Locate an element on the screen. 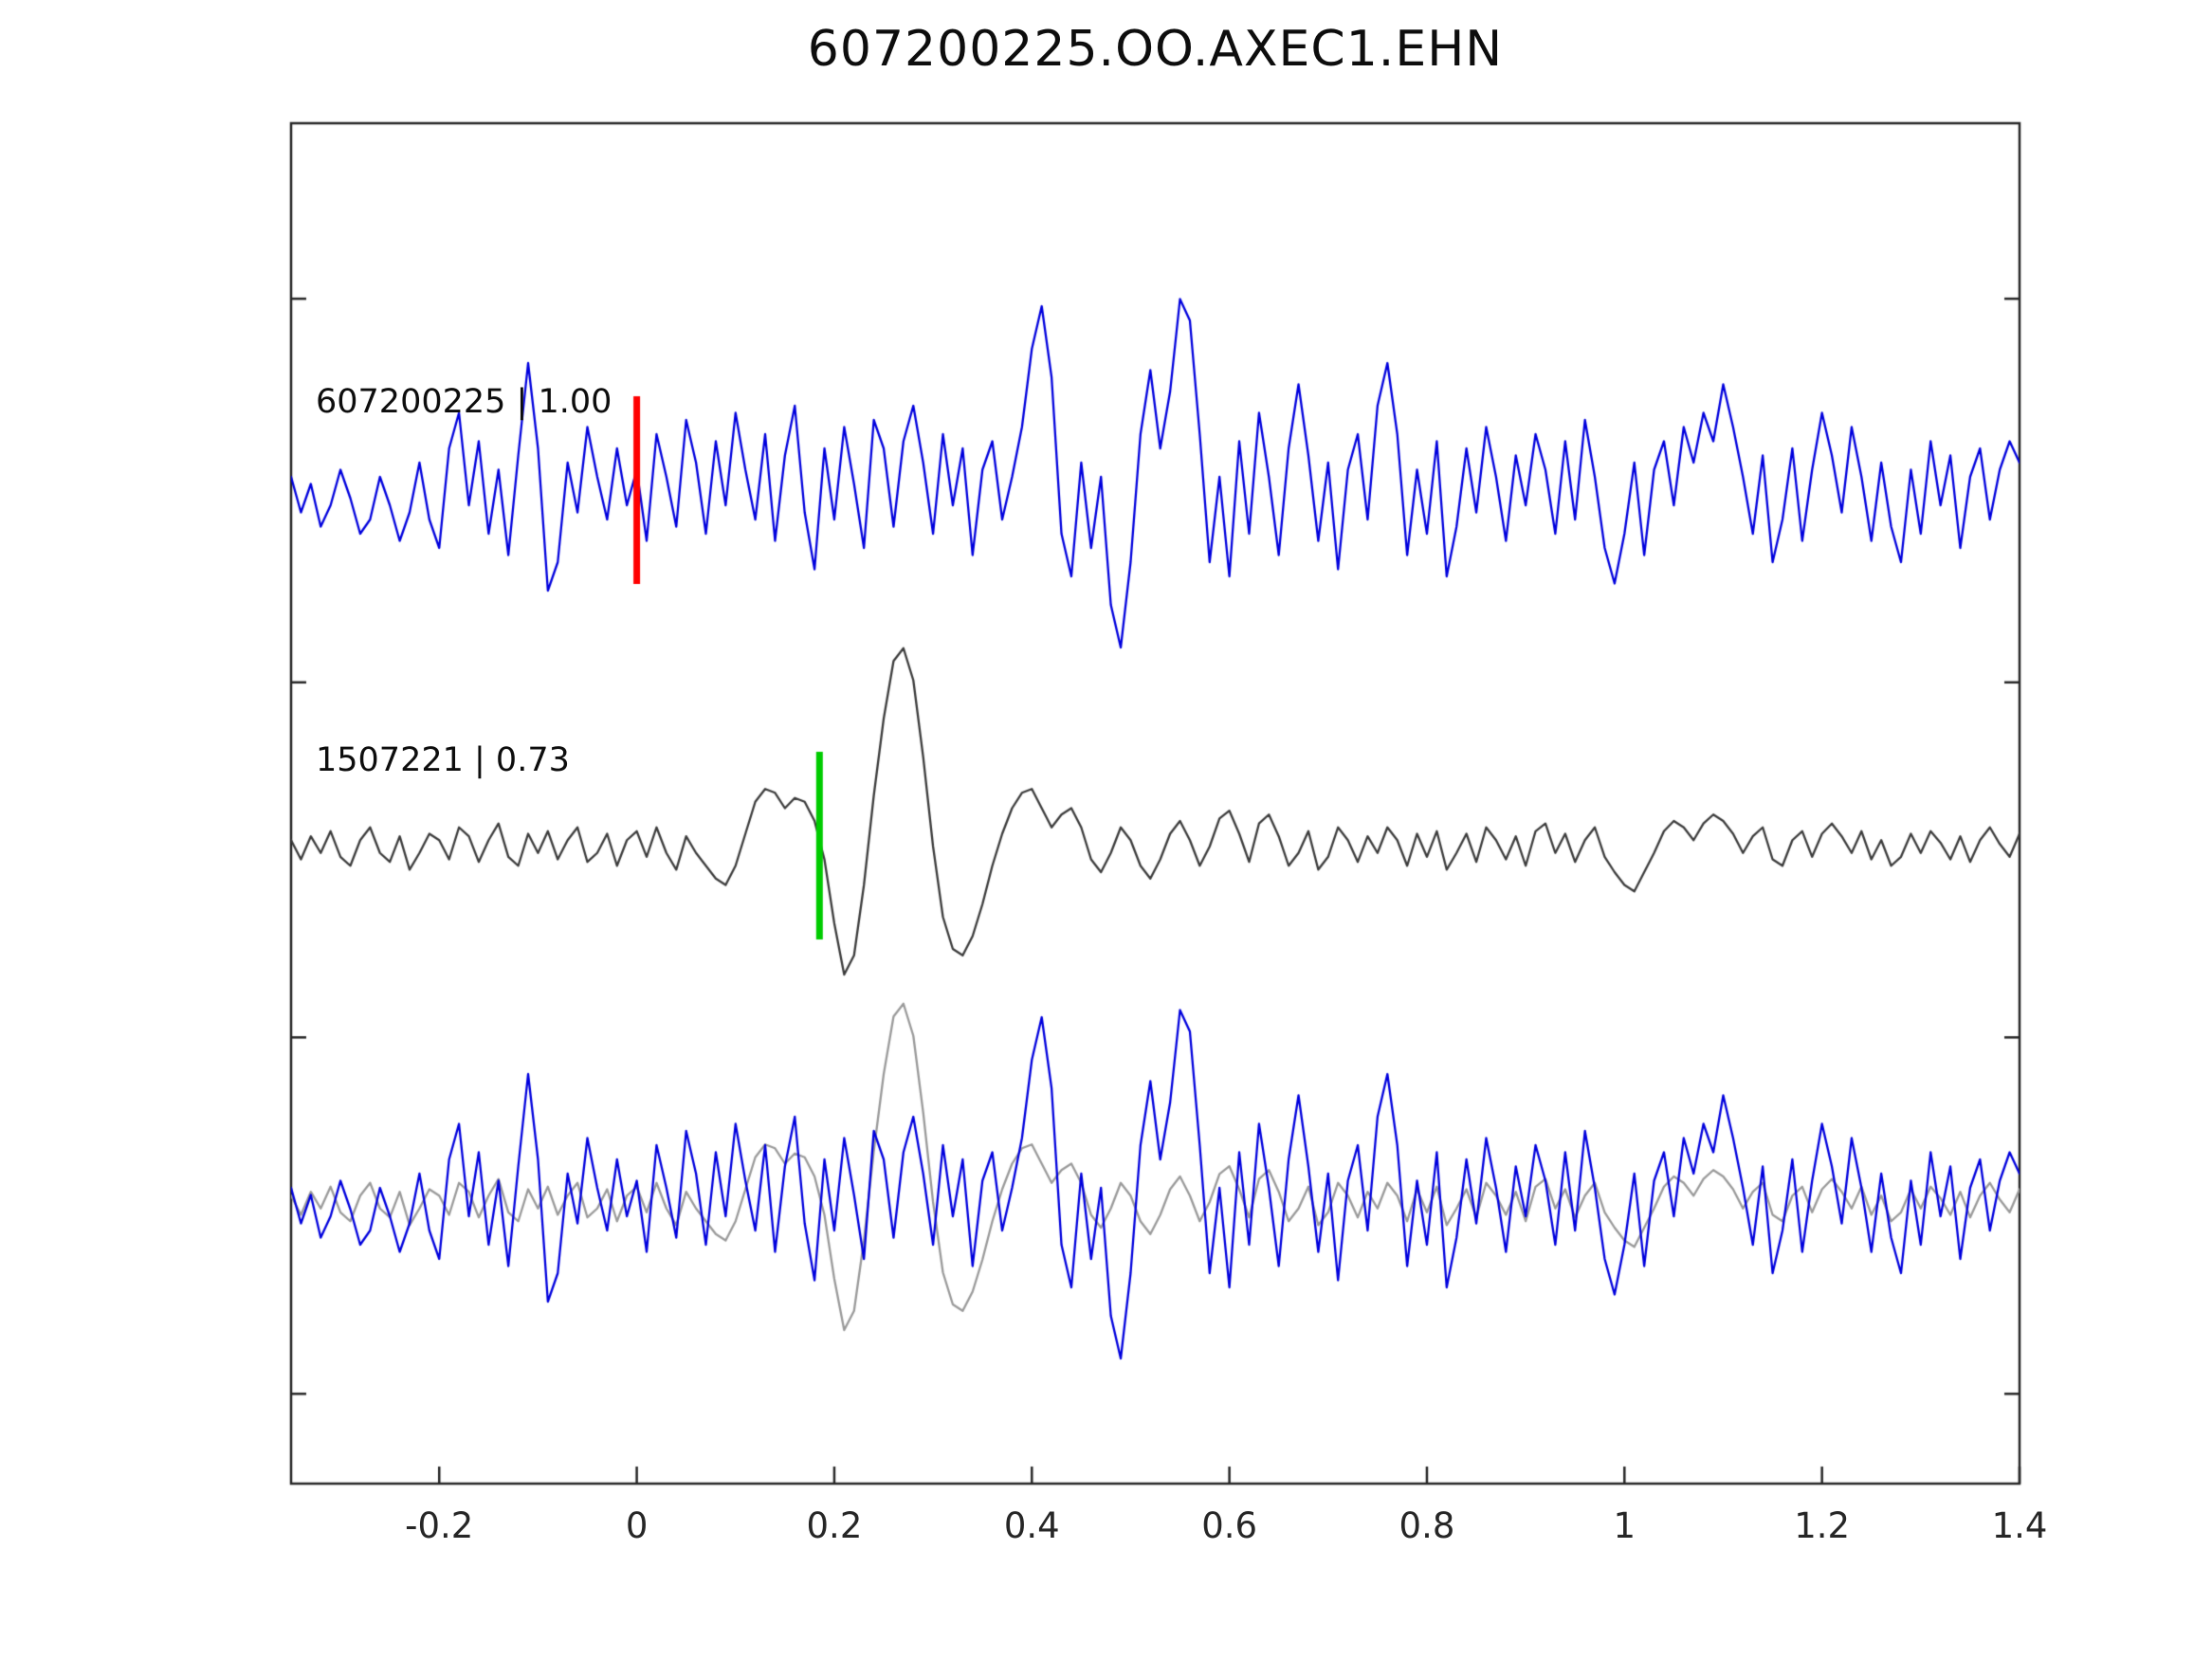 Image resolution: width=2212 pixels, height=1659 pixels. x-tick-label: 1.2 is located at coordinates (1822, 1525).